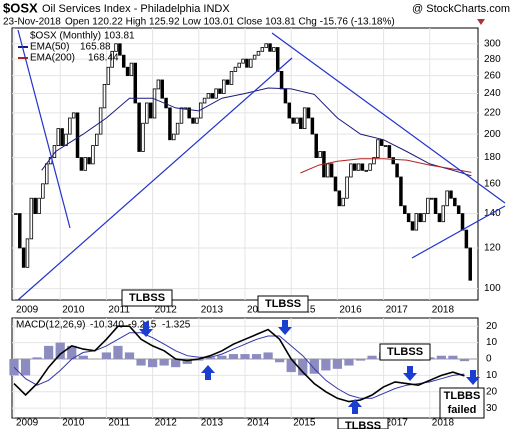 This screenshot has height=429, width=520. I want to click on y-tick-label: 140, so click(492, 213).